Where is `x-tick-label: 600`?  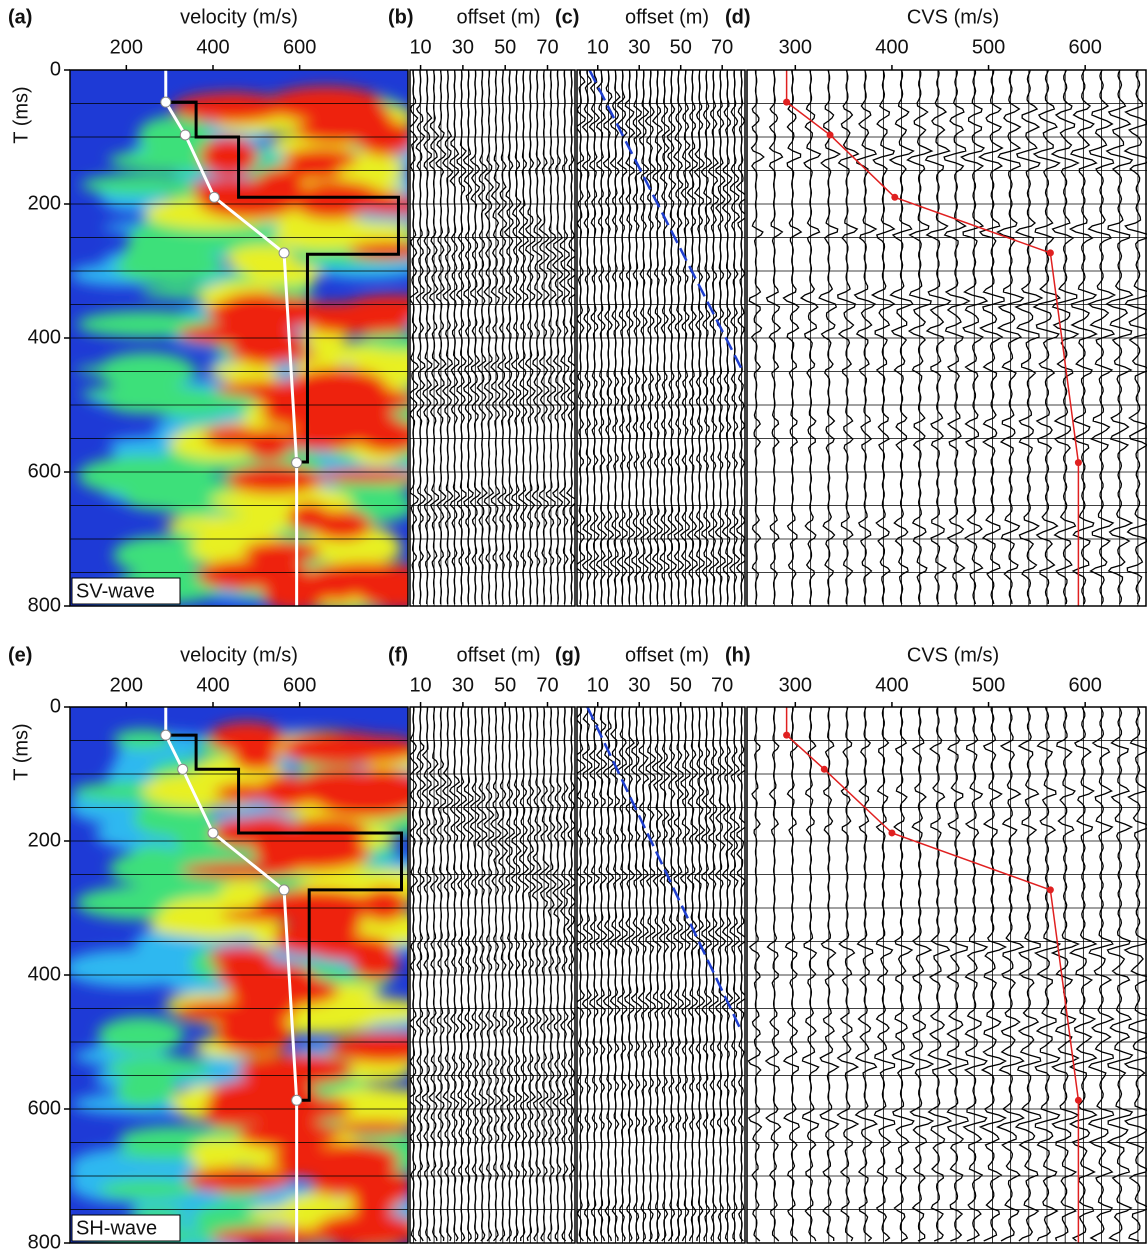
x-tick-label: 600 is located at coordinates (299, 47).